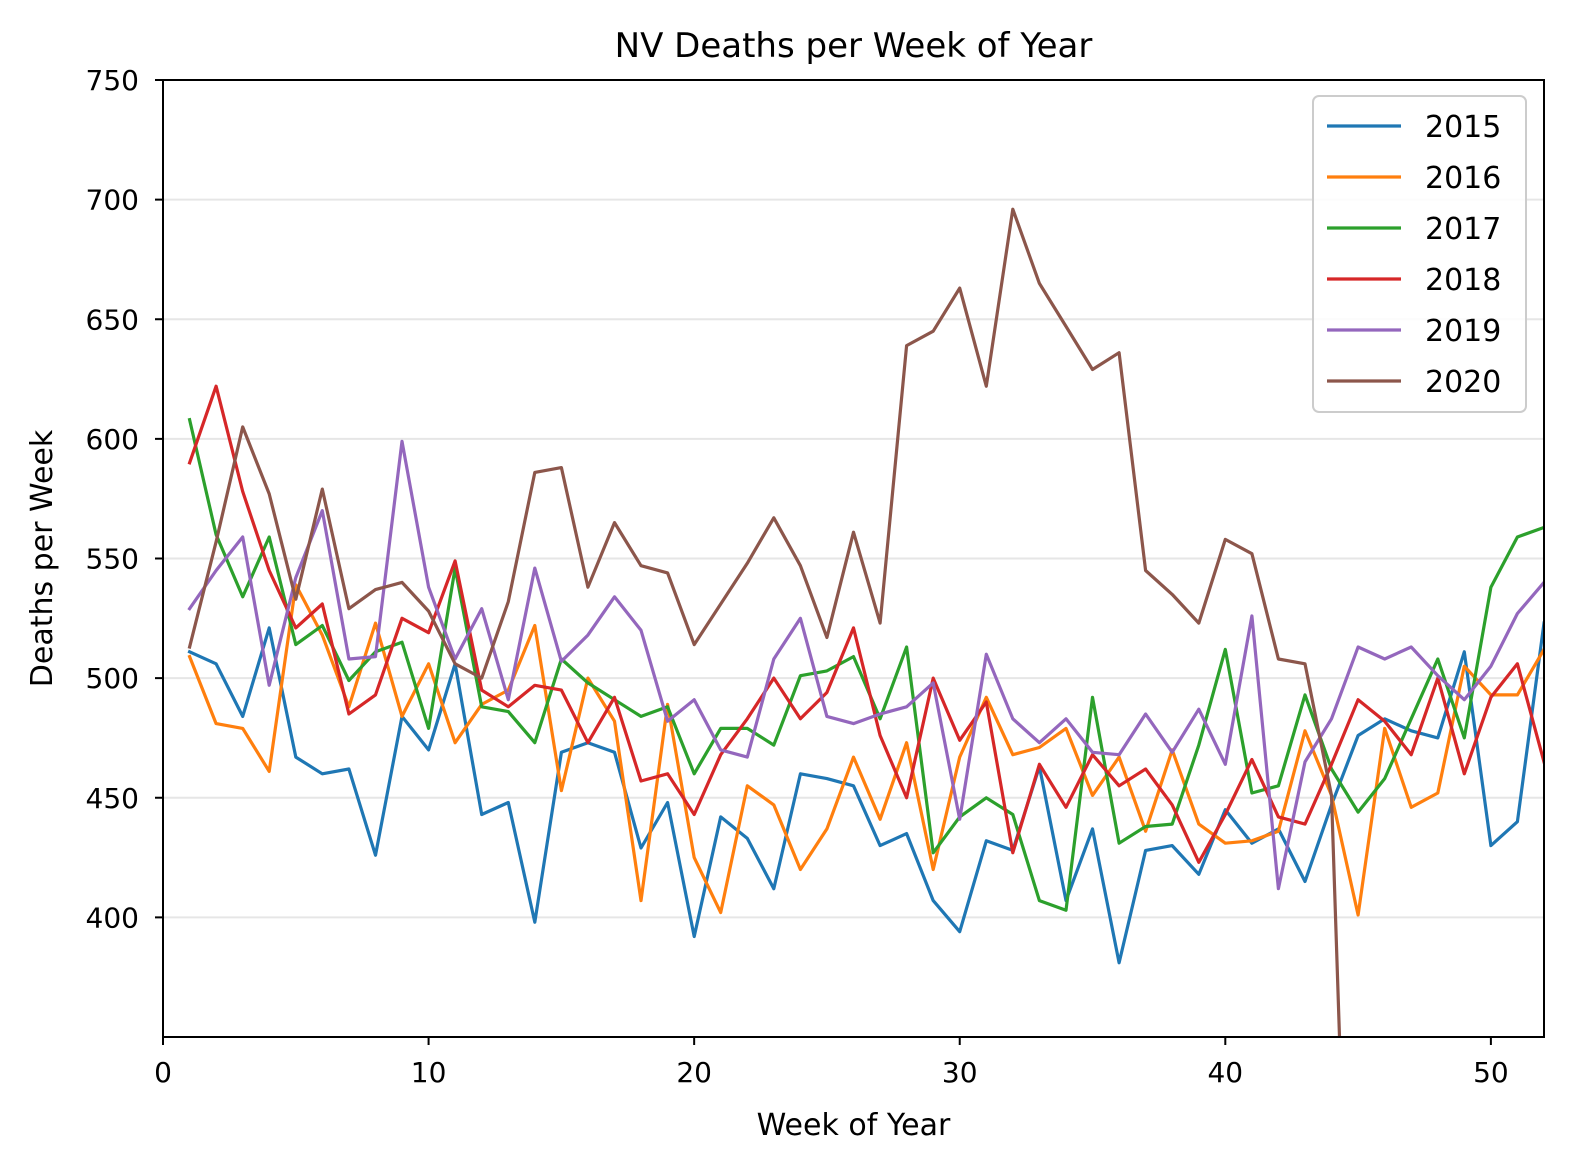 Image resolution: width=1574 pixels, height=1171 pixels. What do you see at coordinates (1491, 1072) in the screenshot?
I see `x-tick-label: 50` at bounding box center [1491, 1072].